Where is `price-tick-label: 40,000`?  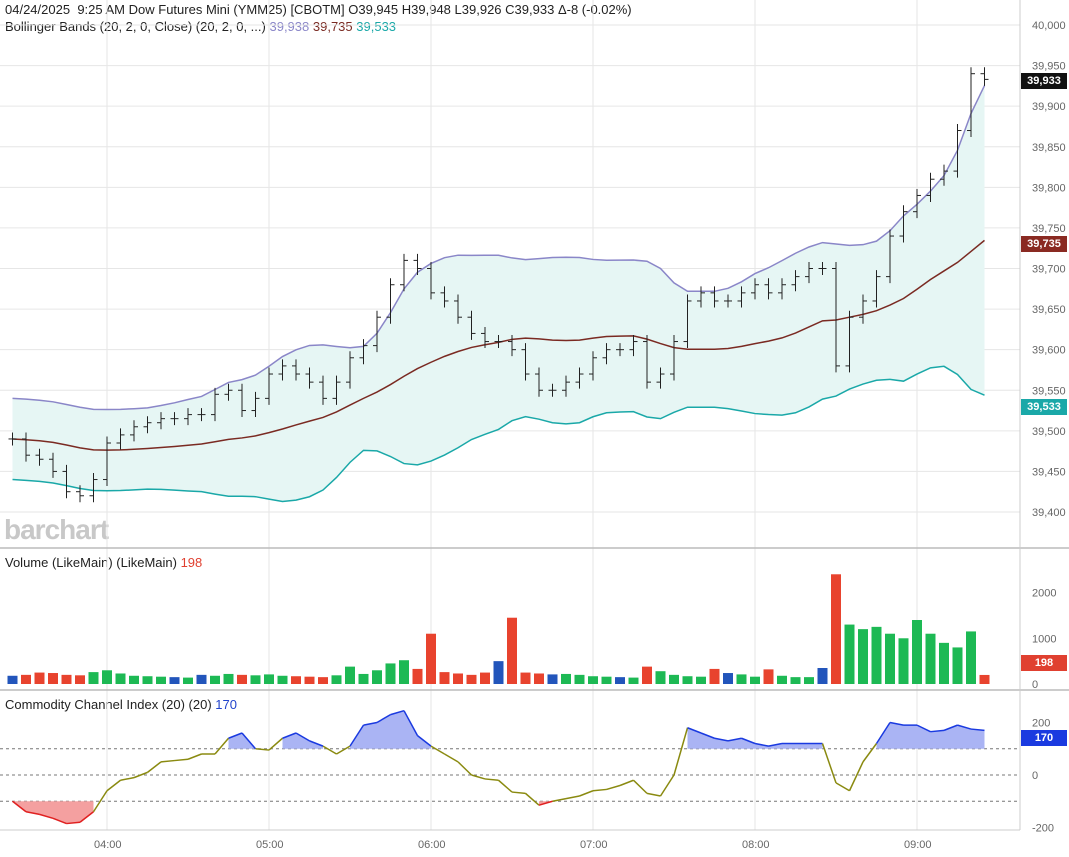
price-tick-label: 40,000 is located at coordinates (1049, 26).